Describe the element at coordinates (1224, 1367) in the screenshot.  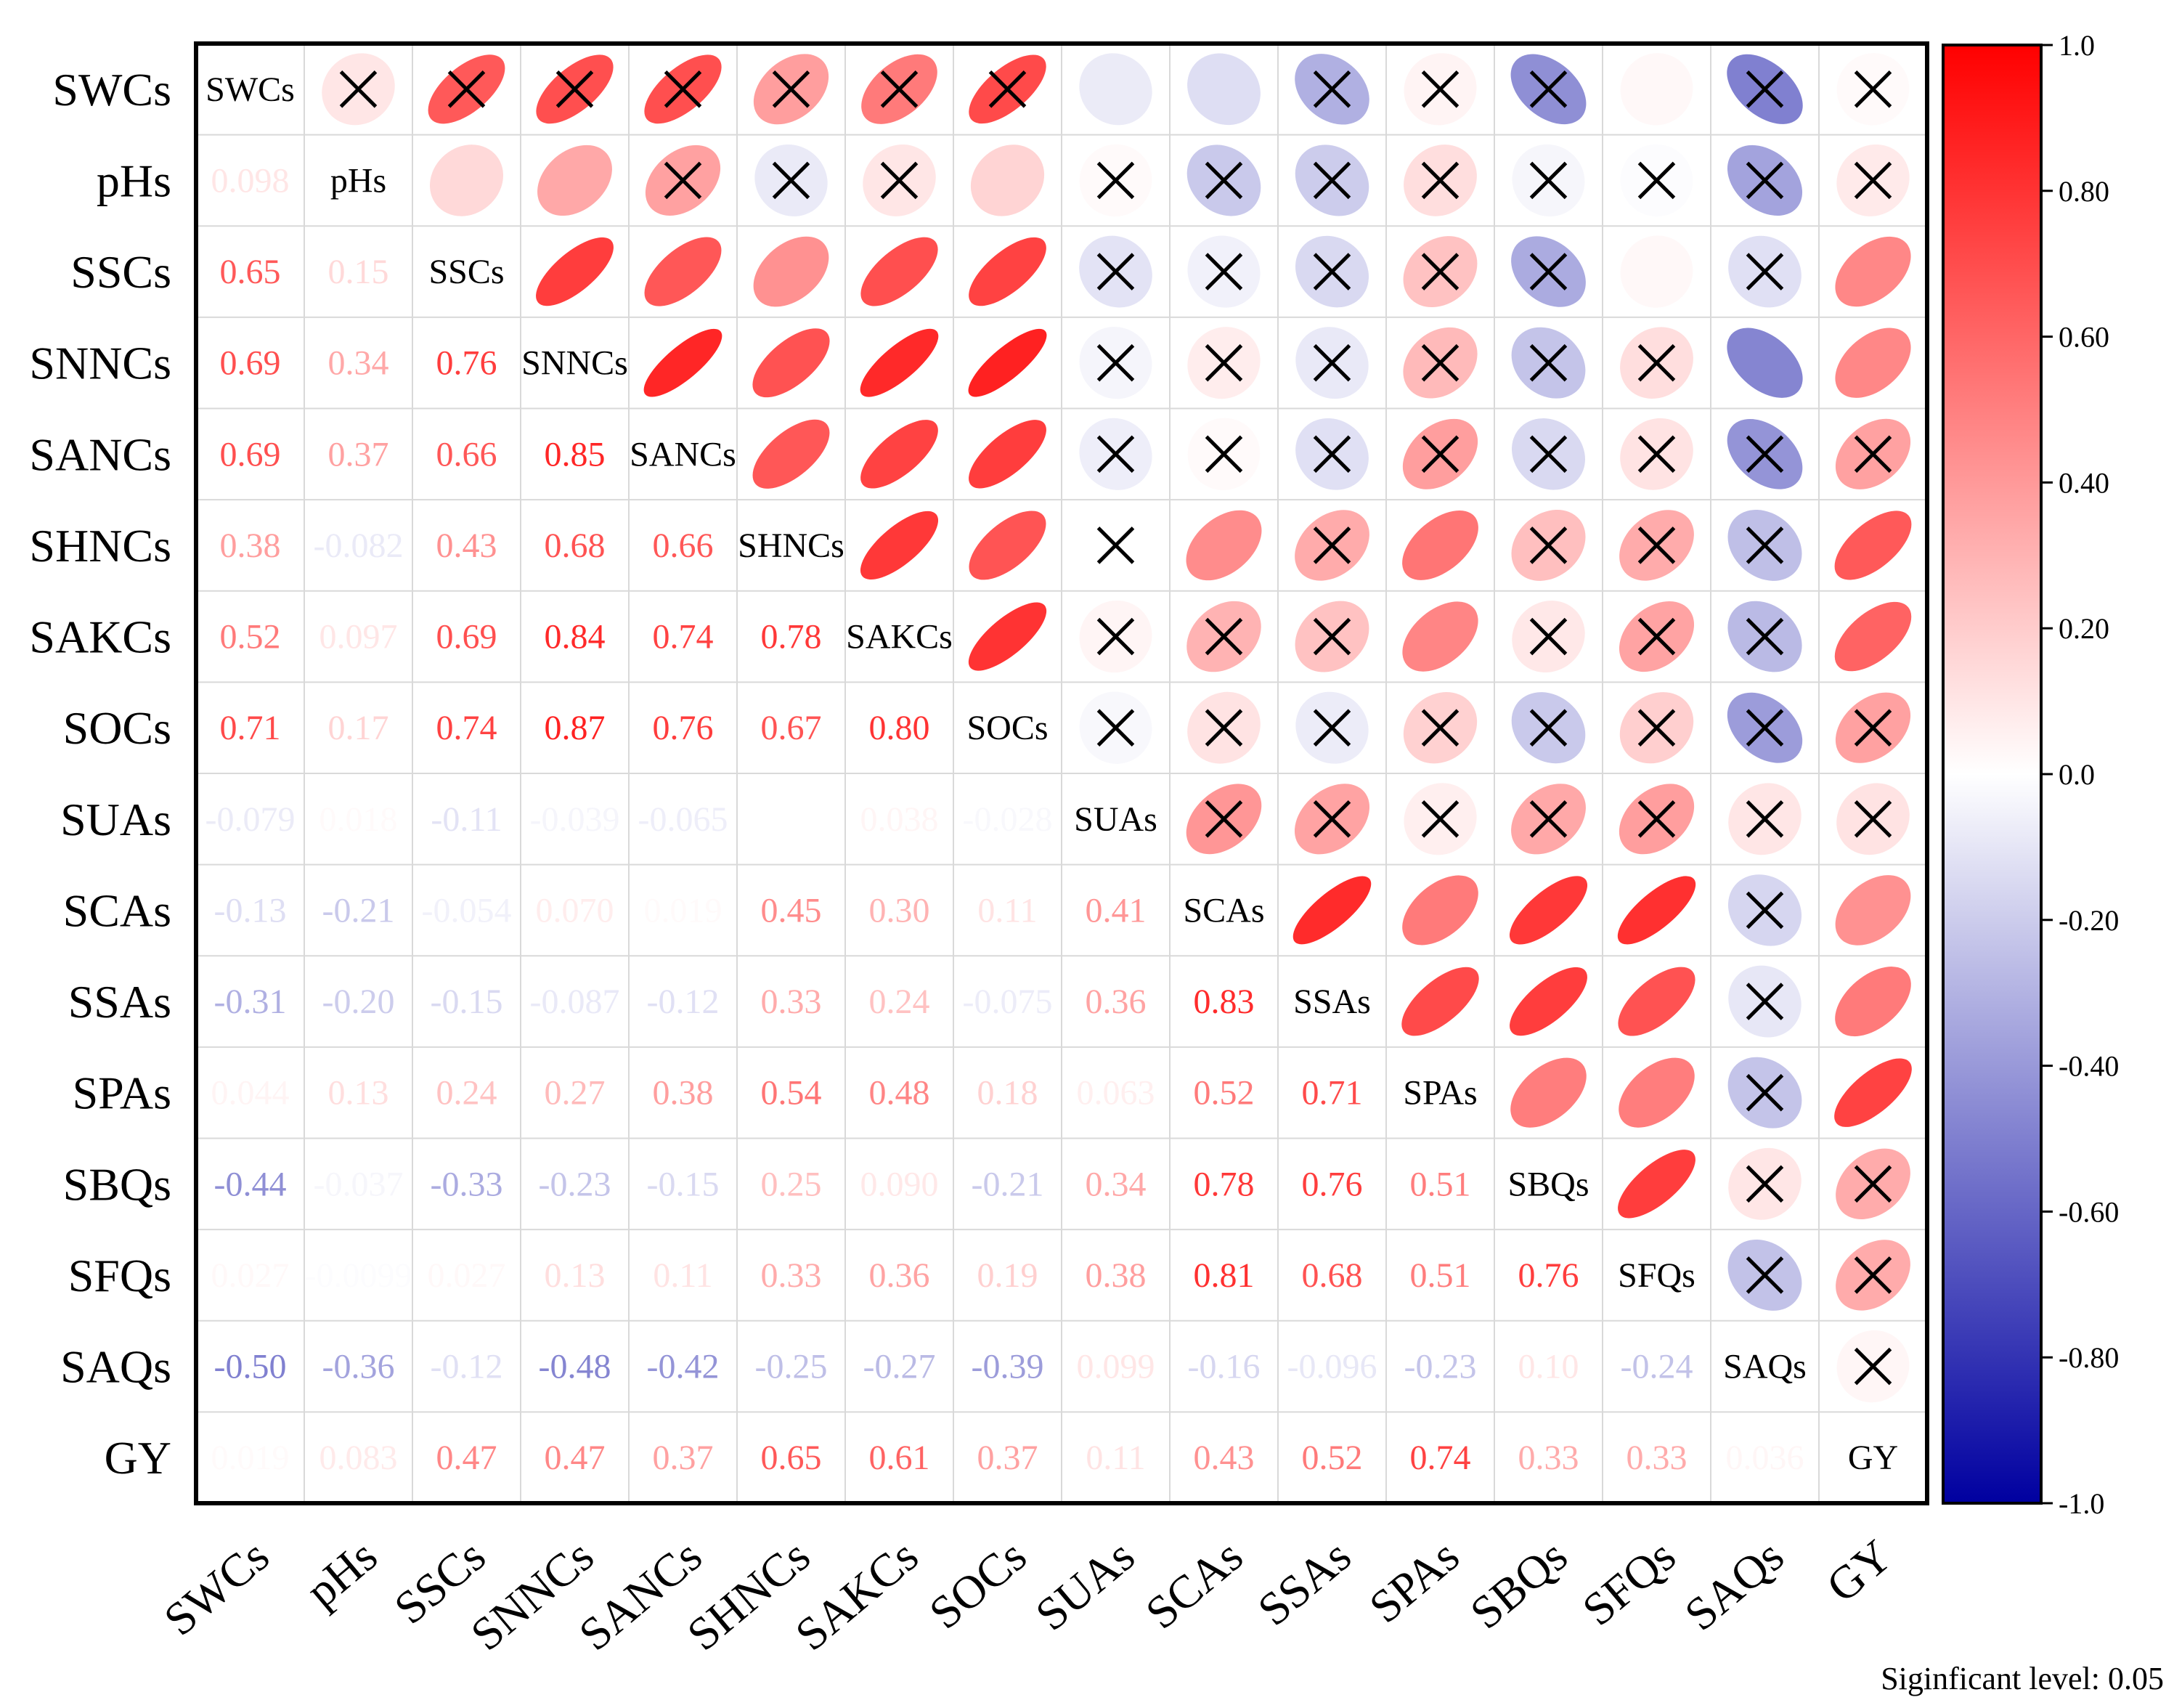
I see `corr-value-label: -0.16` at that location.